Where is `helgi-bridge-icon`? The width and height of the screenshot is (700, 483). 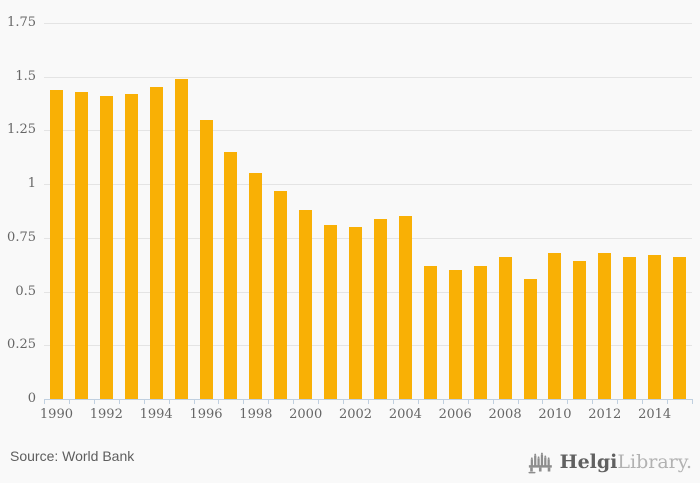
helgi-bridge-icon is located at coordinates (540, 463).